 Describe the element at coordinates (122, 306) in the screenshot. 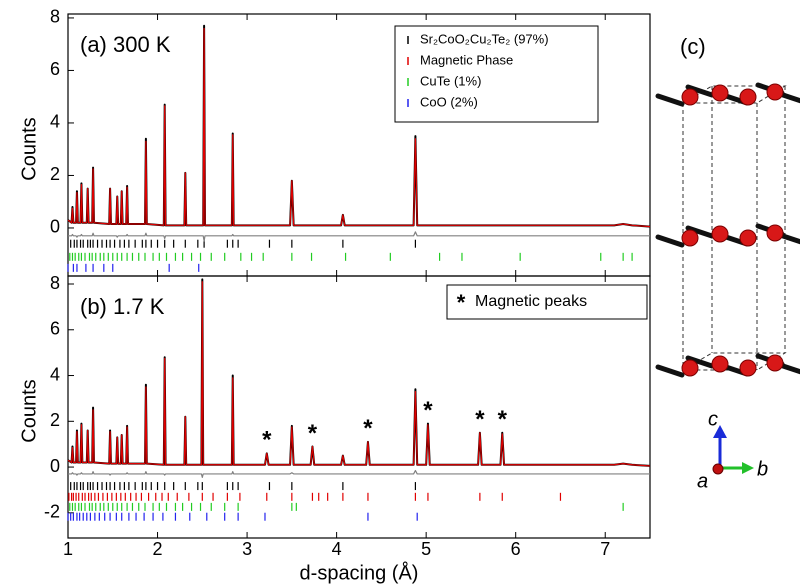

I see `panel-label: (b) 1.7 K` at that location.